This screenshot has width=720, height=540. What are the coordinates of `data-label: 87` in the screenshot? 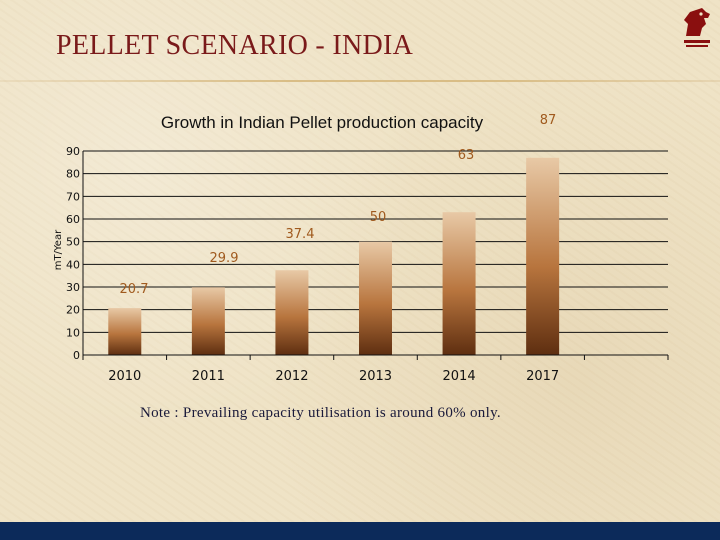 It's located at (548, 120).